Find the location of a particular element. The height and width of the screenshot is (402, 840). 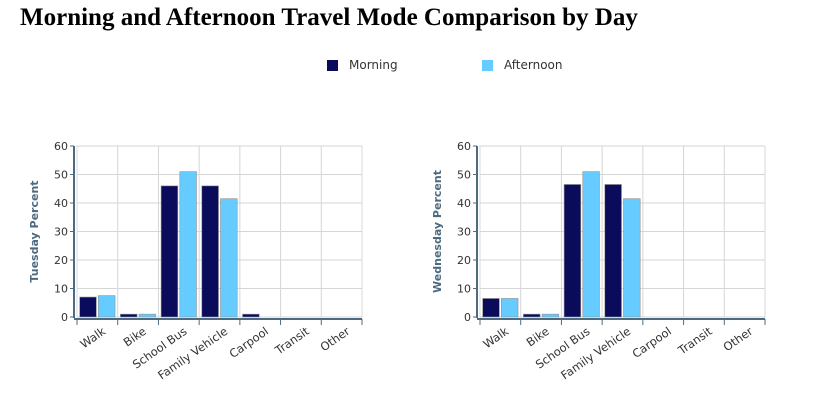

legend-item-afternoon: Afternoon is located at coordinates (522, 65).